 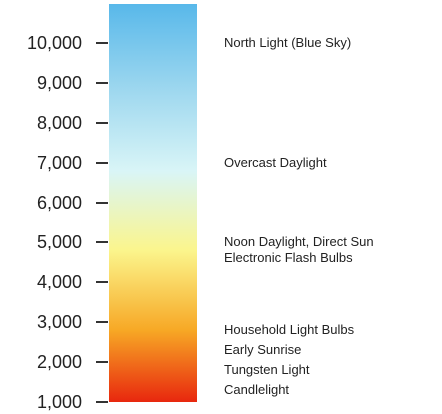 I want to click on light-source-label: Overcast Daylight, so click(x=275, y=162).